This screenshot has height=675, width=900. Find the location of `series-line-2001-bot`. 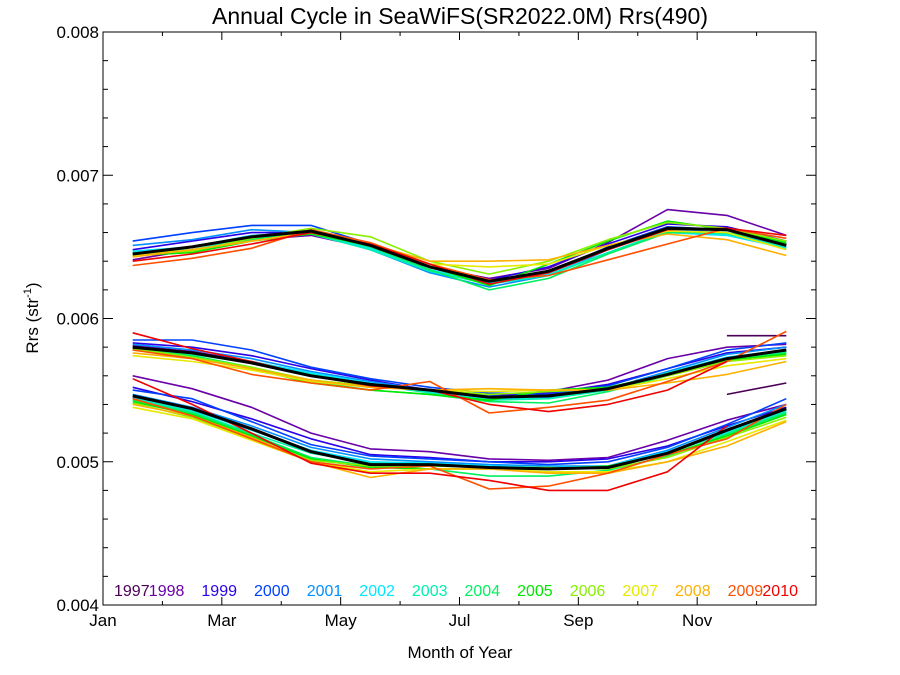

series-line-2001-bot is located at coordinates (459, 430).